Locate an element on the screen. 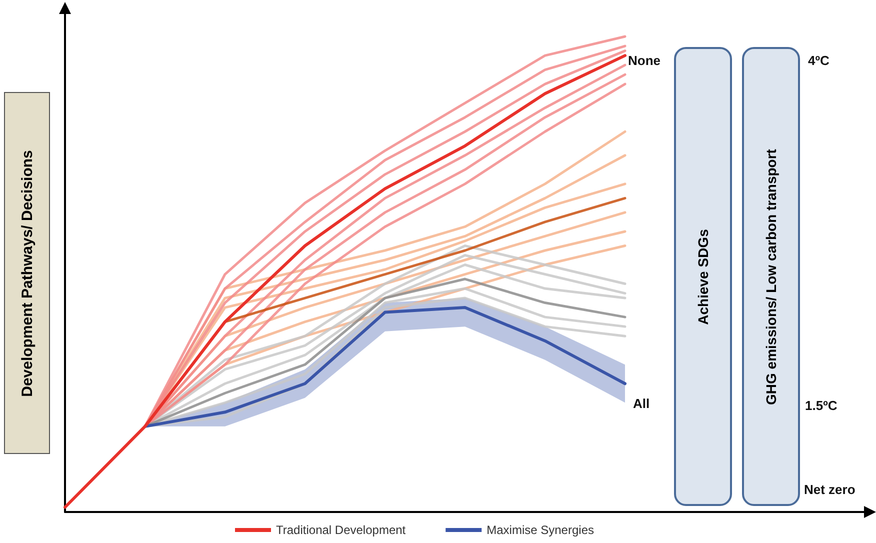 This screenshot has height=543, width=876. legend-label: Traditional Development is located at coordinates (341, 530).